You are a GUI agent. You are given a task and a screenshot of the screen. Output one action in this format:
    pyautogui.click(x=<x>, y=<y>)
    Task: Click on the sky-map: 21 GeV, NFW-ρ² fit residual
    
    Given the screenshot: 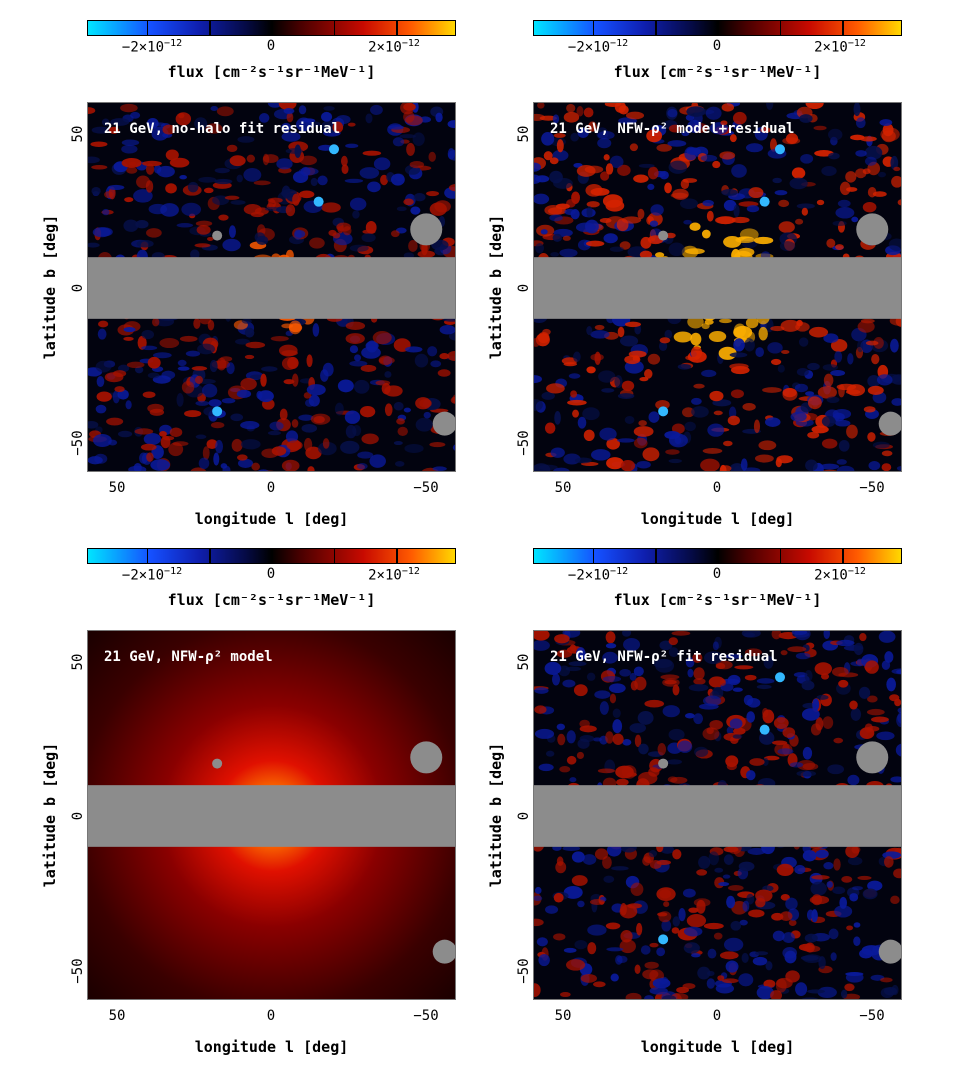 What is the action you would take?
    pyautogui.click(x=717, y=815)
    